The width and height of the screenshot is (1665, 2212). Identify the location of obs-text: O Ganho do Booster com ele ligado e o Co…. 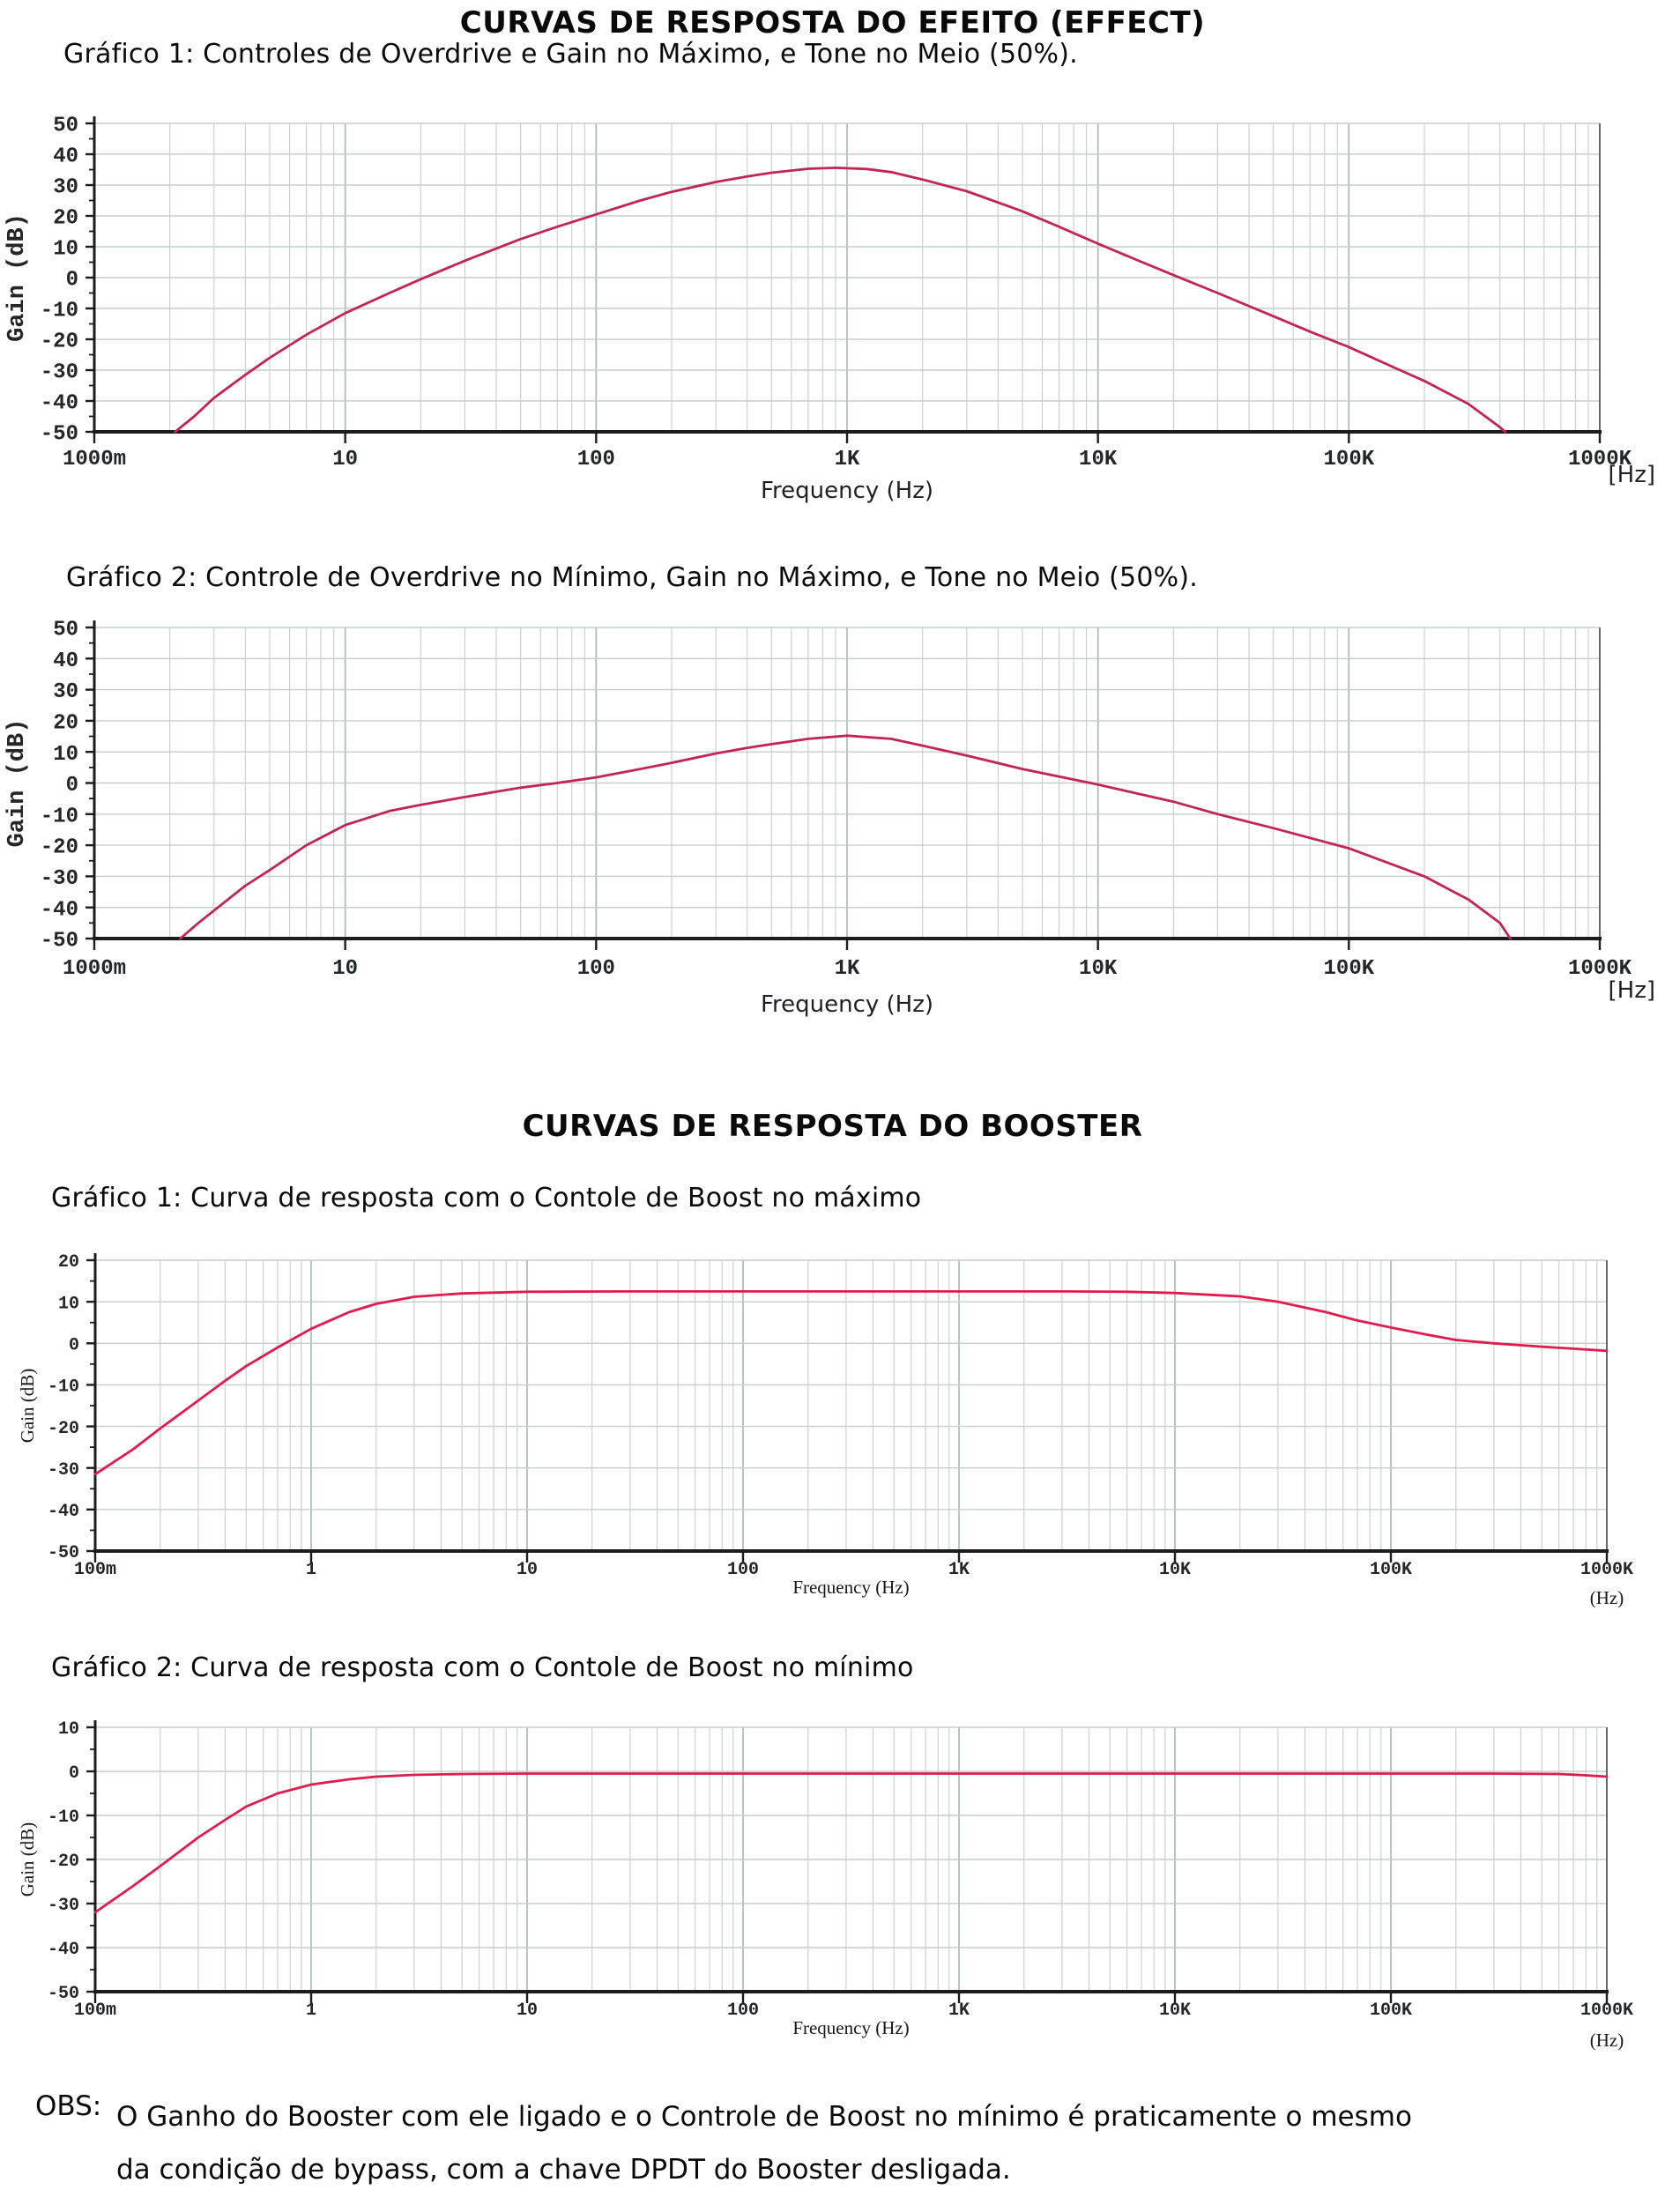
(764, 2143).